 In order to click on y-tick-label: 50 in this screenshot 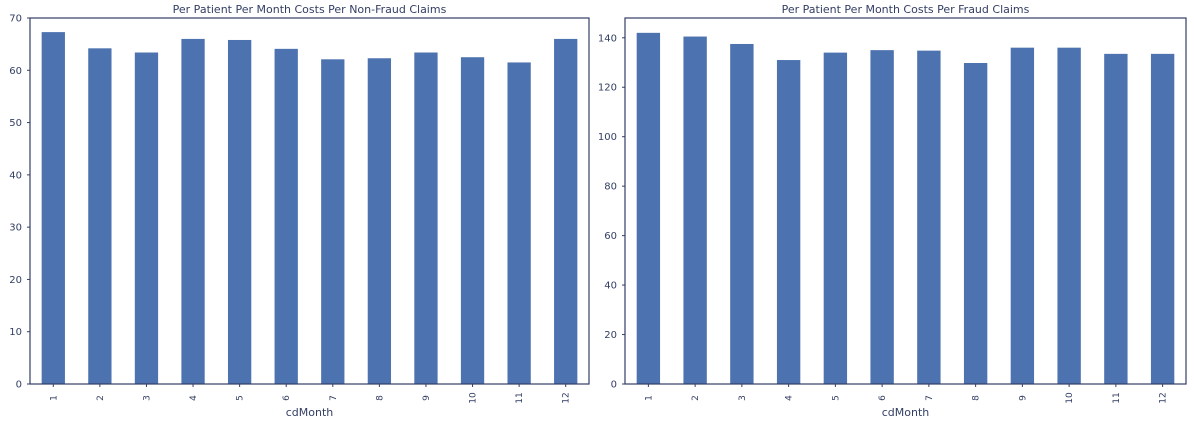, I will do `click(15, 123)`.